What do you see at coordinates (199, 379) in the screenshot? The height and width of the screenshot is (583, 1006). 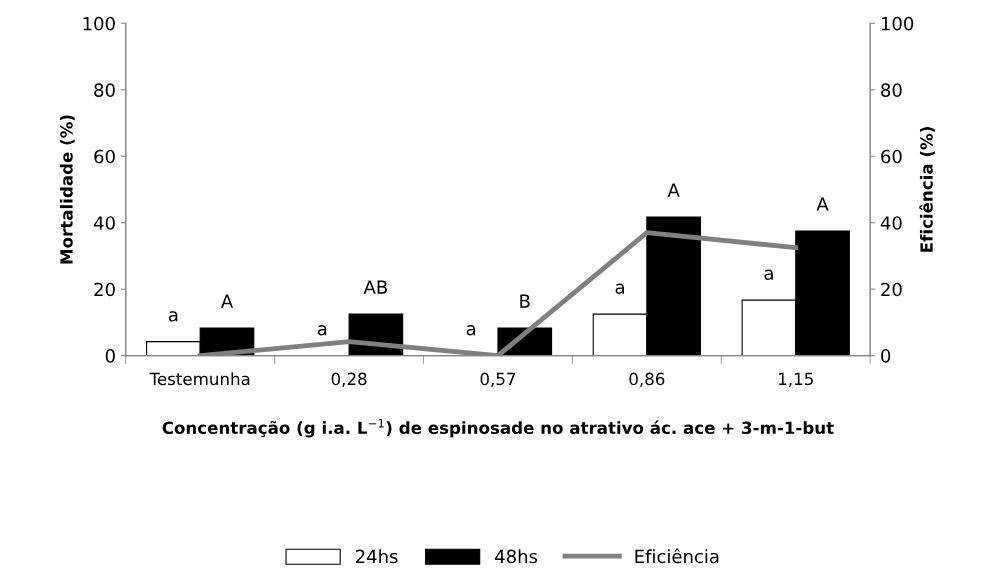 I see `x-tick-label: Testemunha` at bounding box center [199, 379].